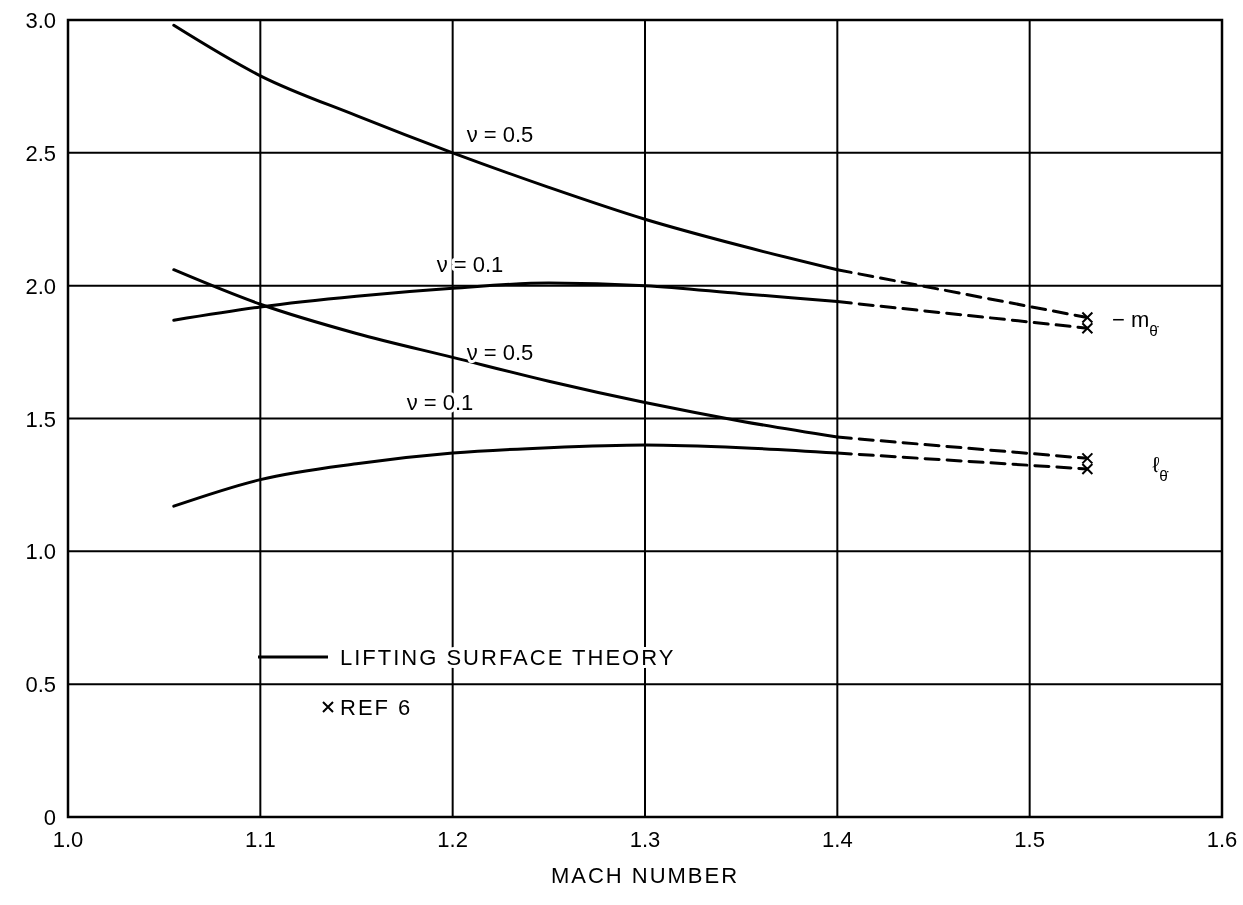 This screenshot has width=1243, height=905. What do you see at coordinates (68, 839) in the screenshot?
I see `x-tick-label: 1.0` at bounding box center [68, 839].